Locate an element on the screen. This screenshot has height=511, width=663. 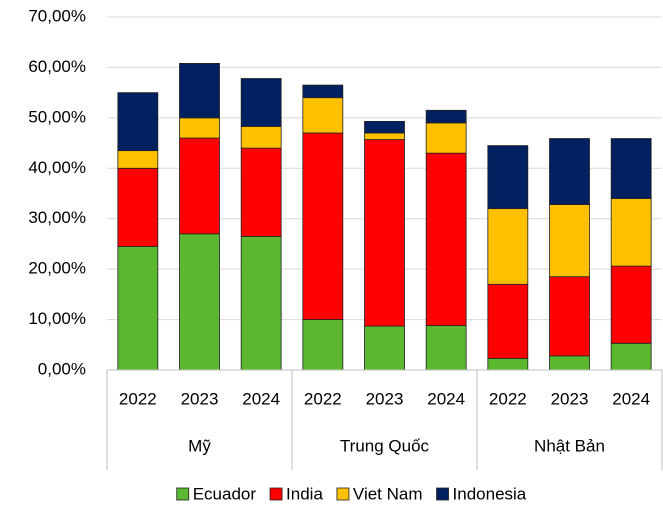
y-tick-label: 40,00% is located at coordinates (57, 167).